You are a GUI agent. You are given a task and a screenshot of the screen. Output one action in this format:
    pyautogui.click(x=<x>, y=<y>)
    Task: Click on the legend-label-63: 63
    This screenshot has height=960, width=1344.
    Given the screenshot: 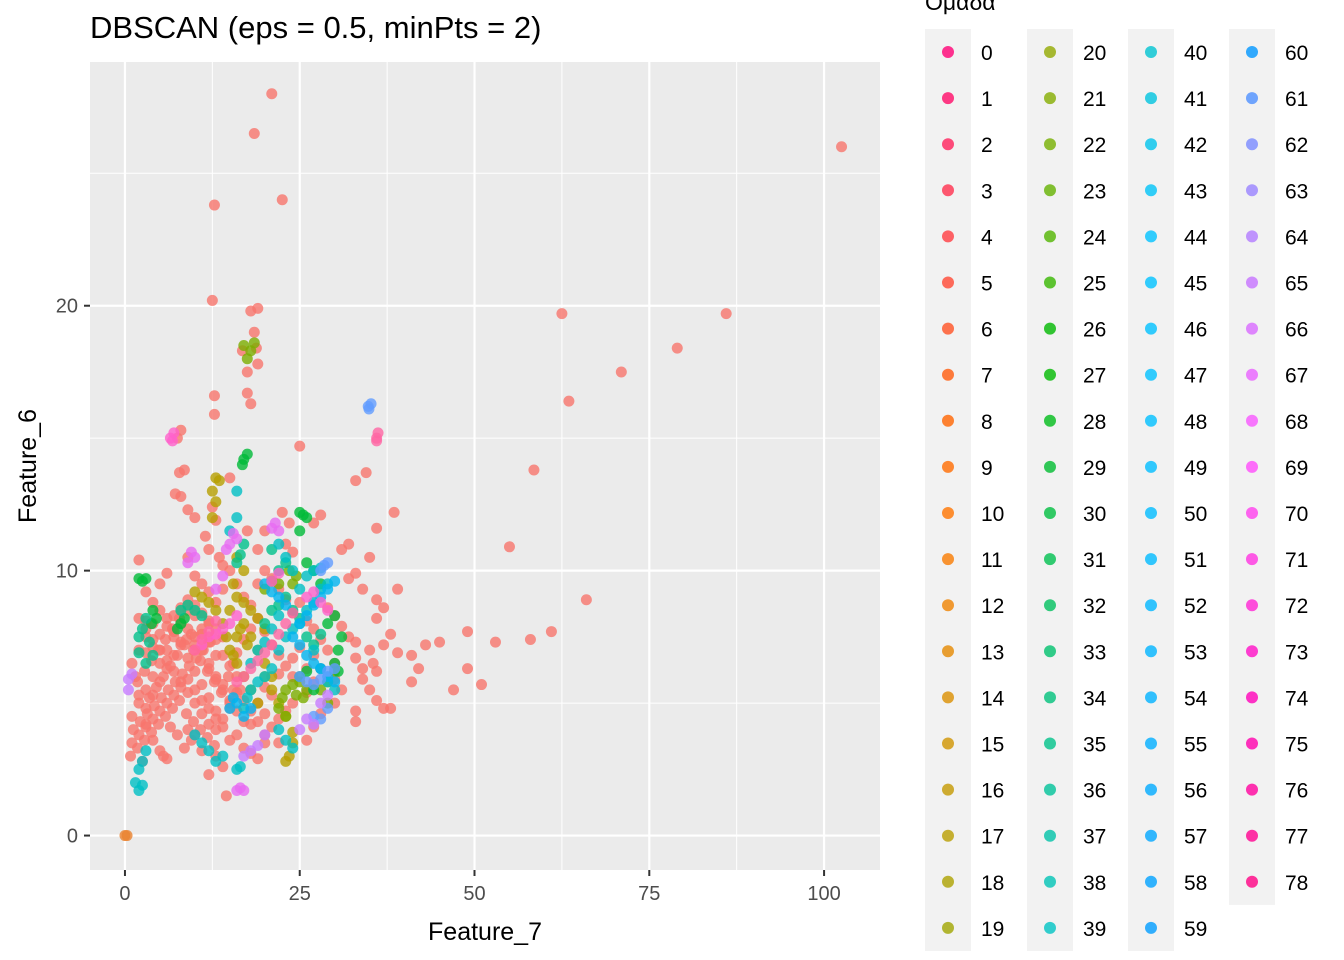 What is the action you would take?
    pyautogui.click(x=1296, y=191)
    